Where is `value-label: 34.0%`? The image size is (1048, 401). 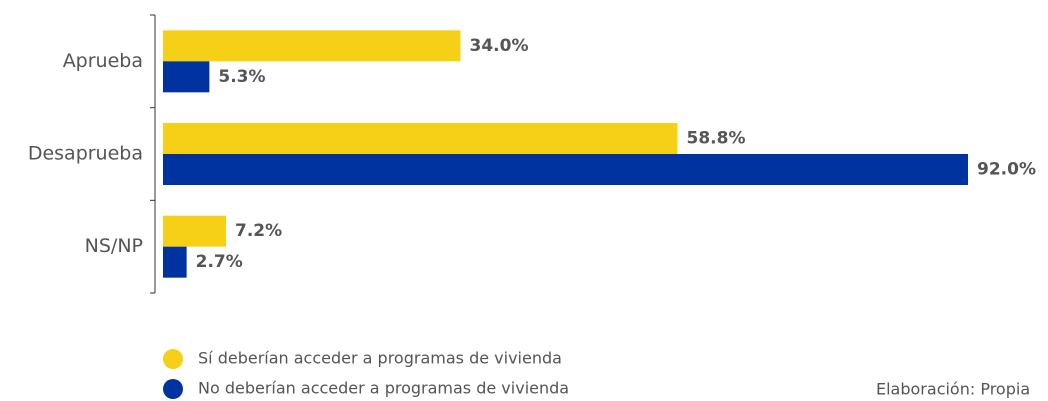 value-label: 34.0% is located at coordinates (499, 46).